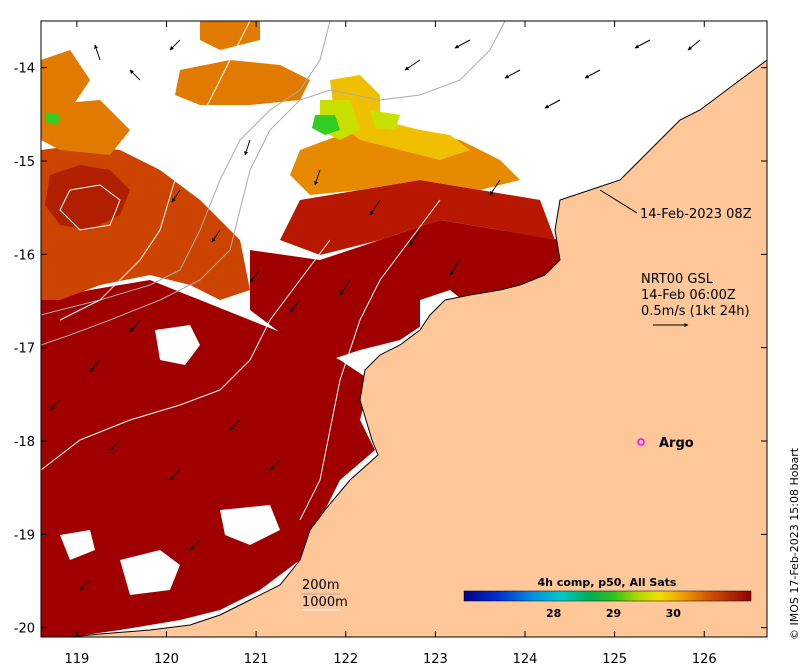  I want to click on argo-label: Argo, so click(676, 443).